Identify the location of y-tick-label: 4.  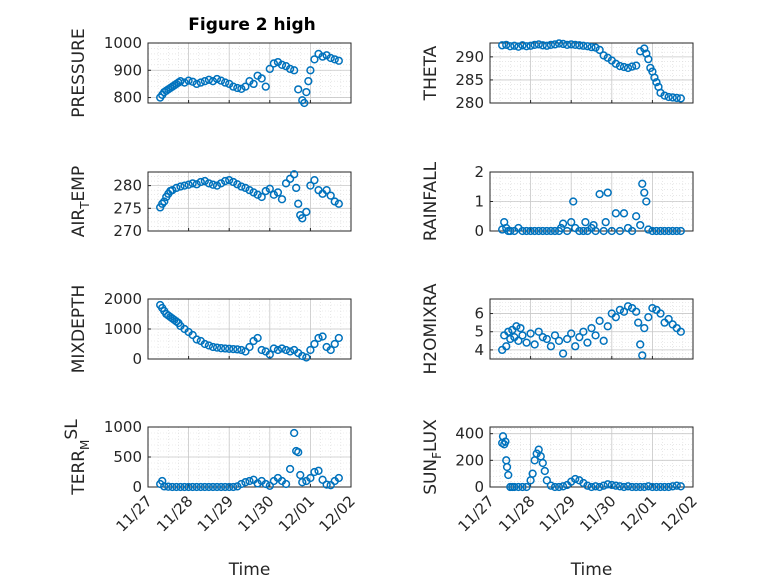
(479, 350).